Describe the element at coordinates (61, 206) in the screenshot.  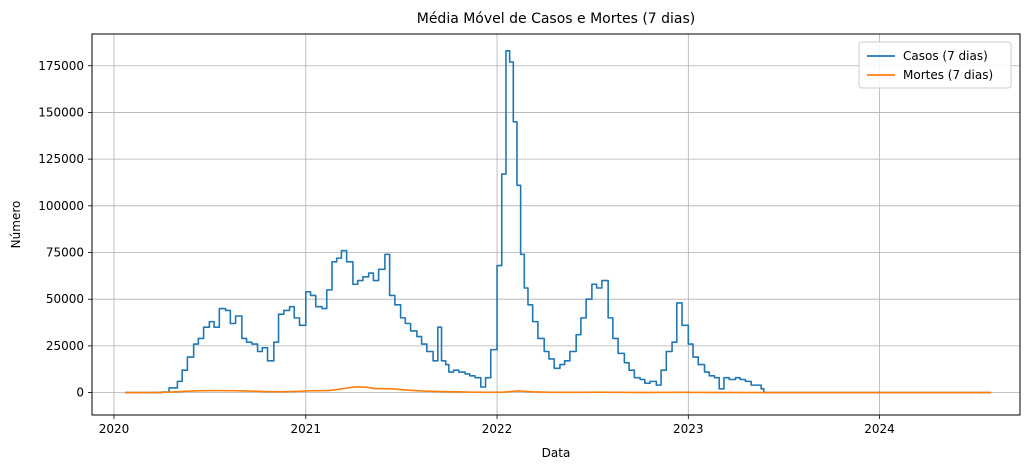
I see `y-tick-label: 100000` at that location.